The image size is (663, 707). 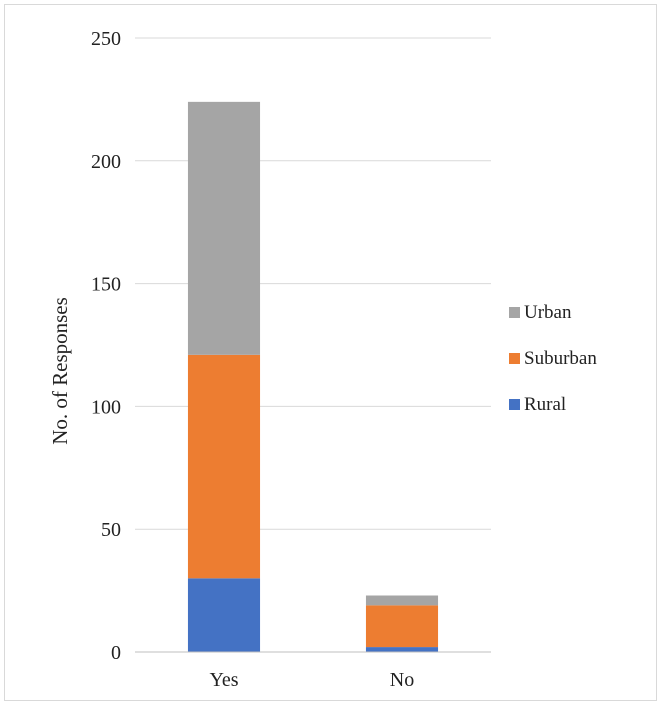 What do you see at coordinates (224, 466) in the screenshot?
I see `bar-yes-suburban` at bounding box center [224, 466].